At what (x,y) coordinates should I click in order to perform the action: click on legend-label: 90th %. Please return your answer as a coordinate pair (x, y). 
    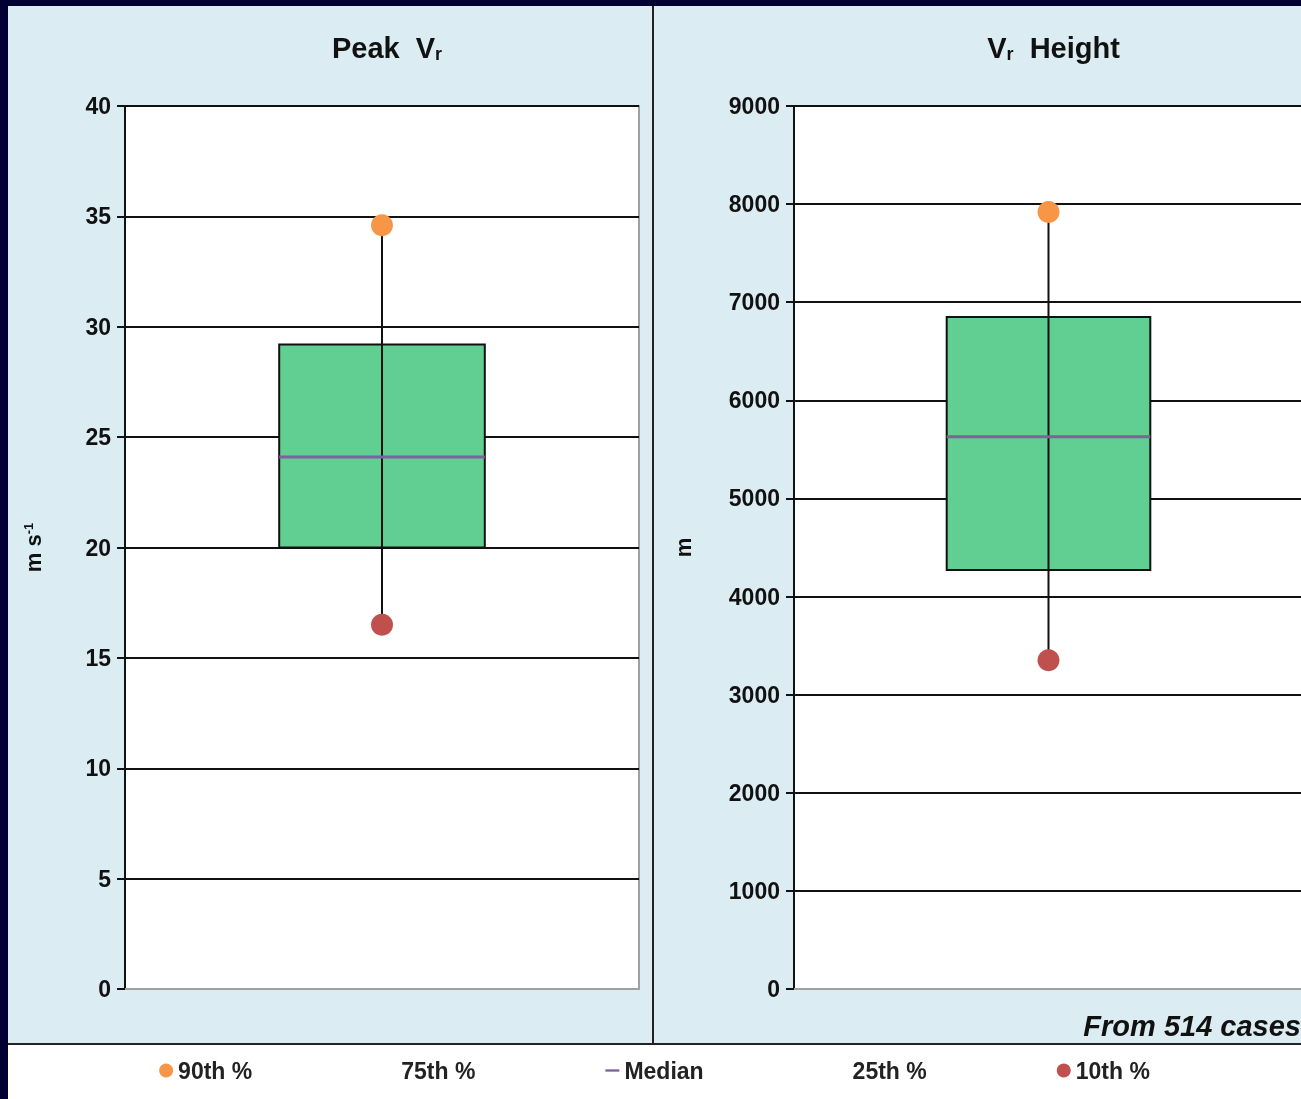
    Looking at the image, I should click on (215, 1070).